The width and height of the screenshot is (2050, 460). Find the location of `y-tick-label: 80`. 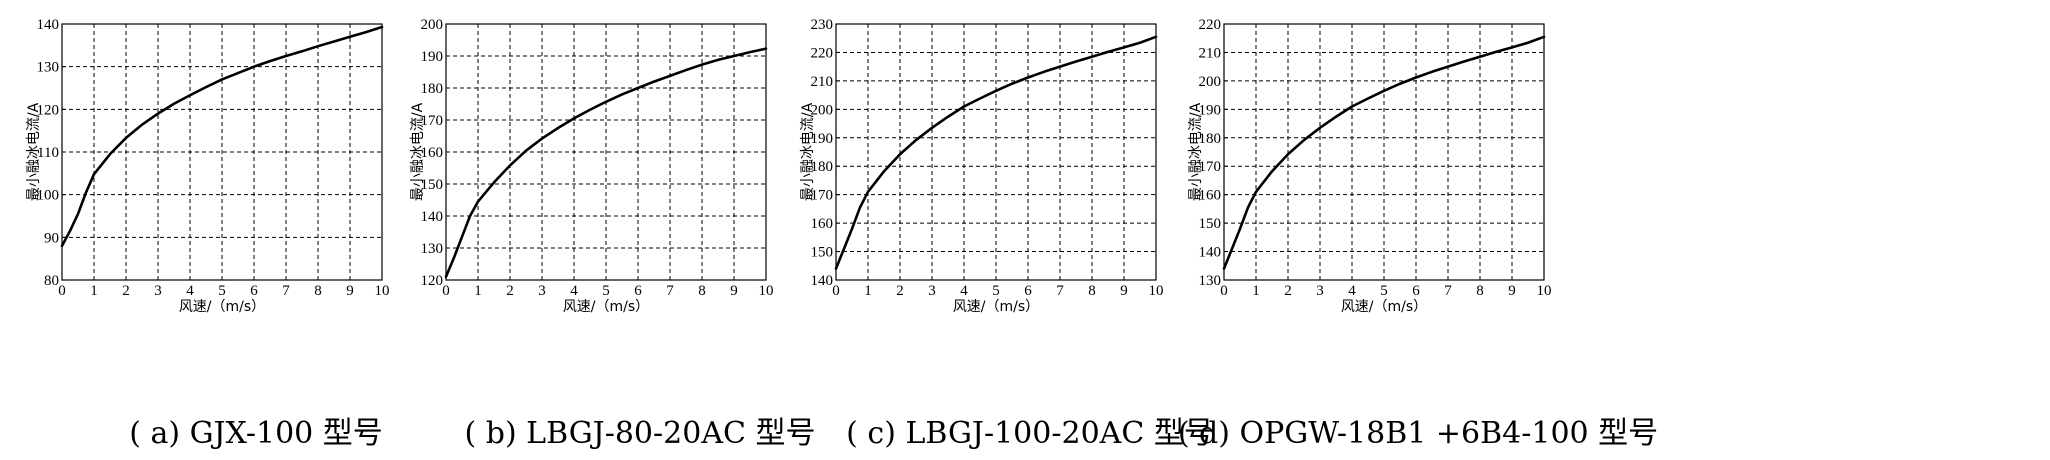

y-tick-label: 80 is located at coordinates (51, 281).